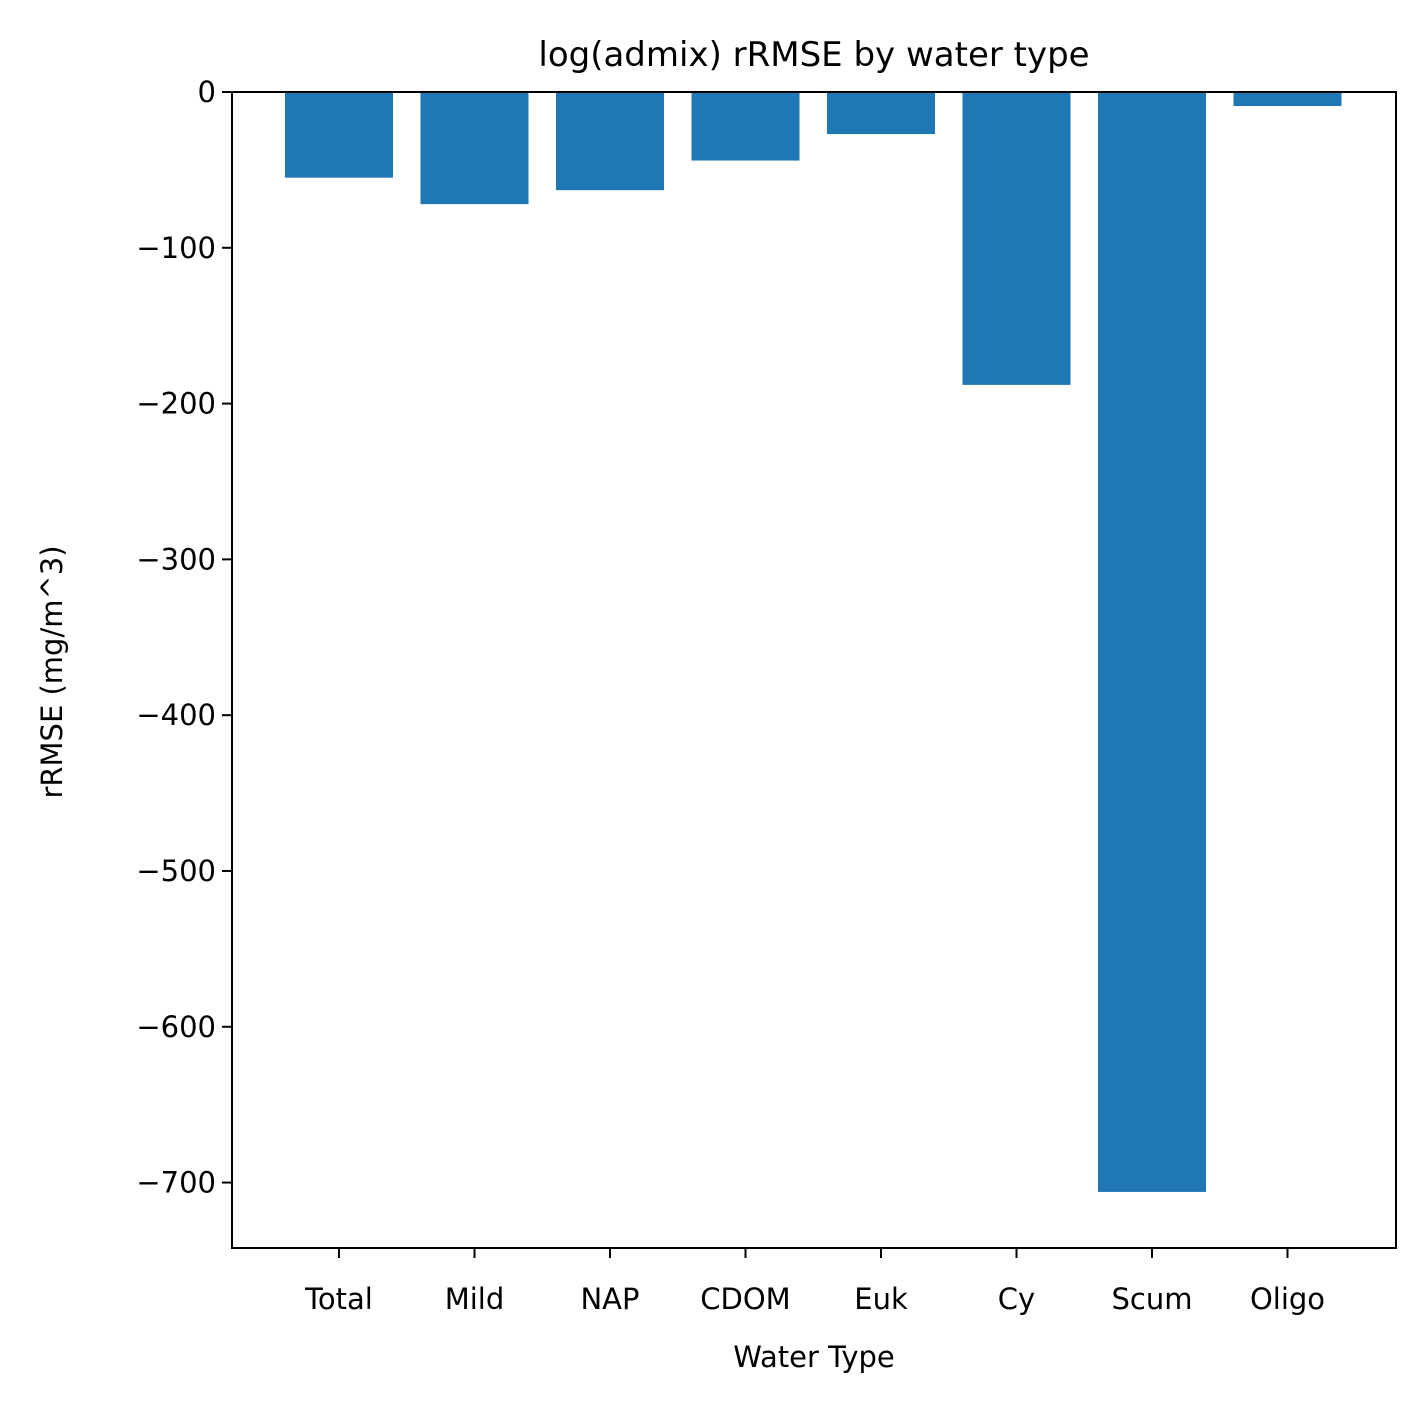 The width and height of the screenshot is (1424, 1407). I want to click on bar-cy, so click(1016, 238).